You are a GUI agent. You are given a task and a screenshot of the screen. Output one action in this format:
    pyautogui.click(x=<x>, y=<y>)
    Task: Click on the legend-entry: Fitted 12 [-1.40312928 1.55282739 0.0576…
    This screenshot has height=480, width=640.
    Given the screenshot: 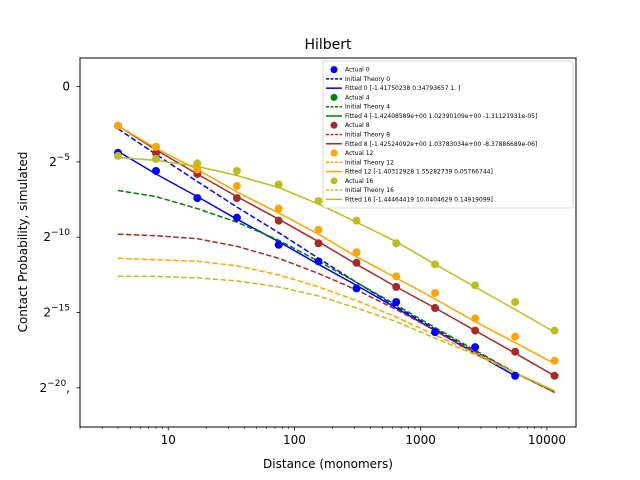 What is the action you would take?
    pyautogui.click(x=409, y=172)
    